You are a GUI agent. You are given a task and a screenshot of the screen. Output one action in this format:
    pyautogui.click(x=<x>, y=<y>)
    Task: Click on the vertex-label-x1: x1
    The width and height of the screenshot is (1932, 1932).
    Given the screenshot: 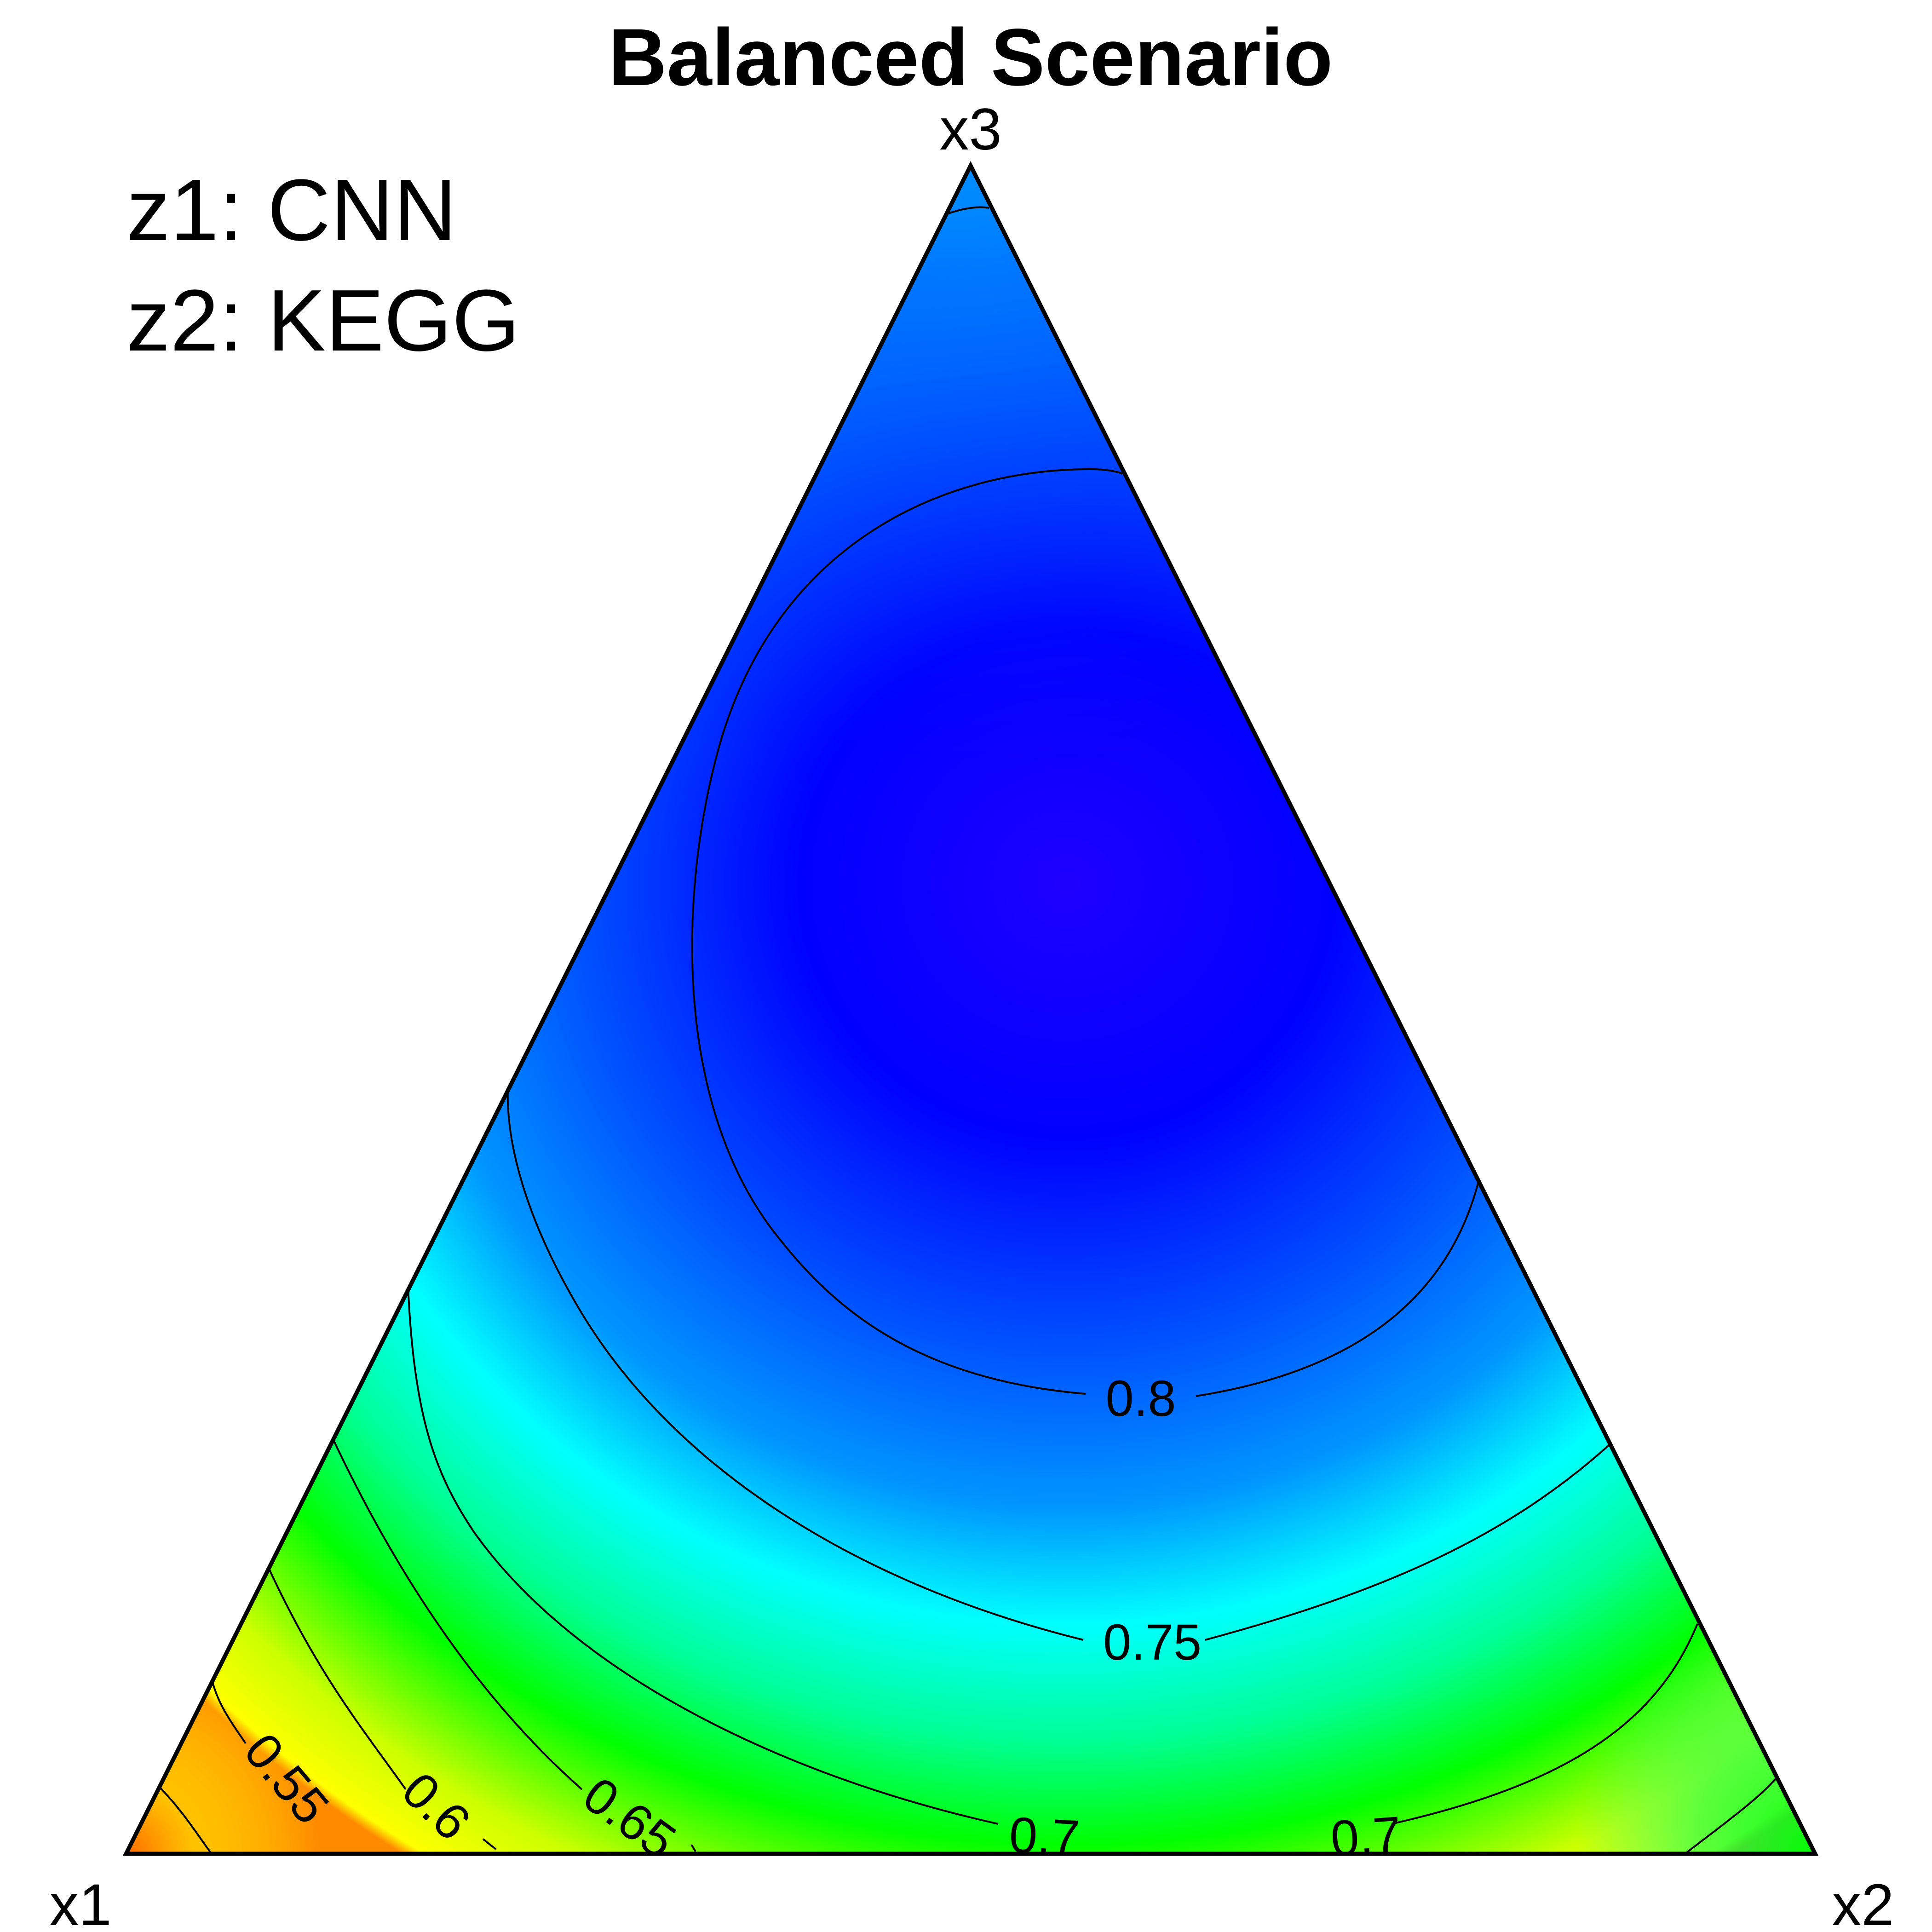 What is the action you would take?
    pyautogui.click(x=80, y=1902)
    